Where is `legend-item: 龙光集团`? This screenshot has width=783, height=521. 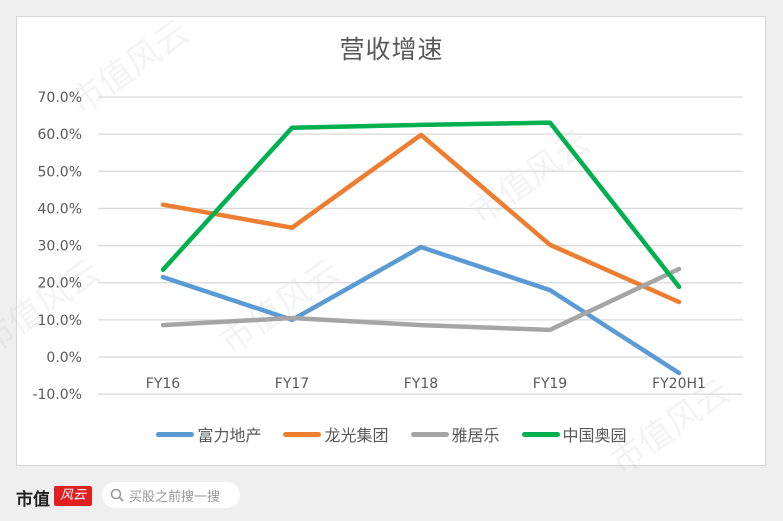
legend-item: 龙光集团 is located at coordinates (336, 434).